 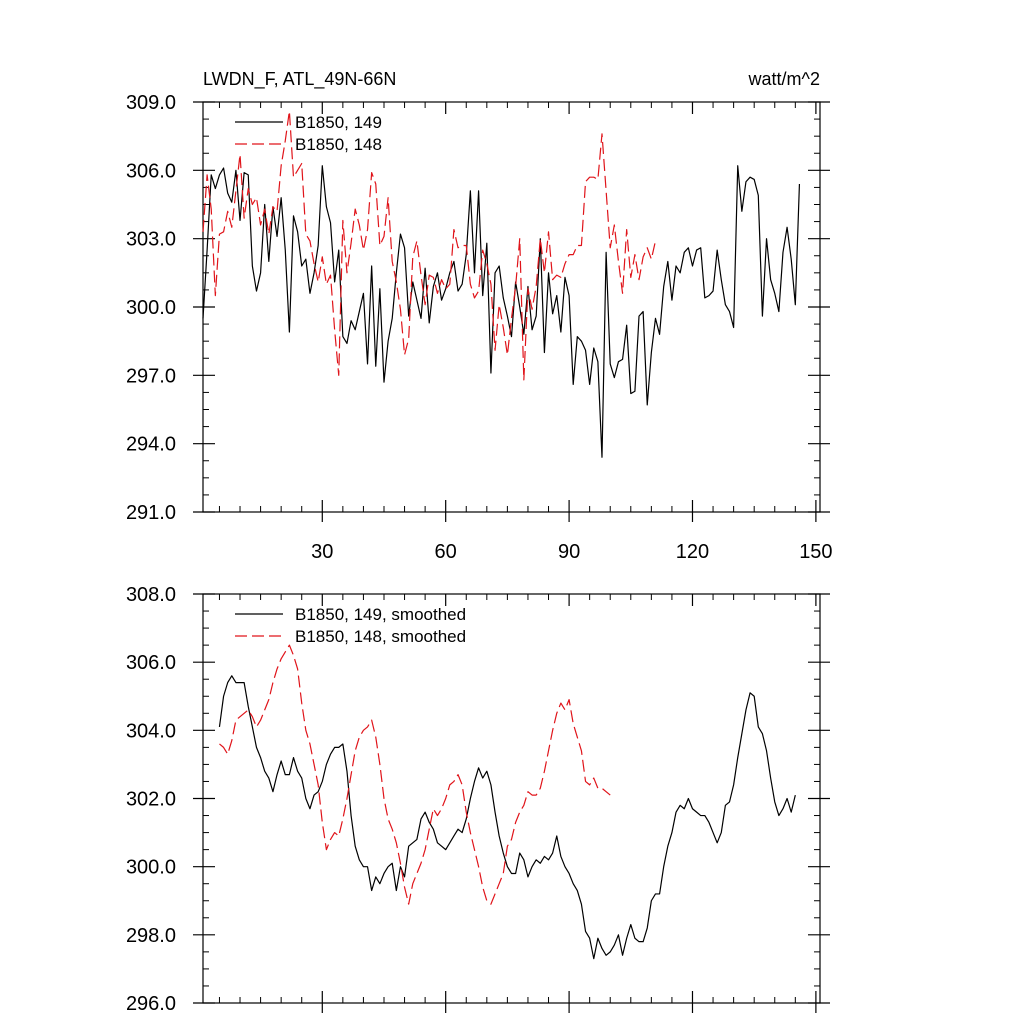 What do you see at coordinates (299, 79) in the screenshot?
I see `chart-title: LWDN_F, ATL_49N-66N` at bounding box center [299, 79].